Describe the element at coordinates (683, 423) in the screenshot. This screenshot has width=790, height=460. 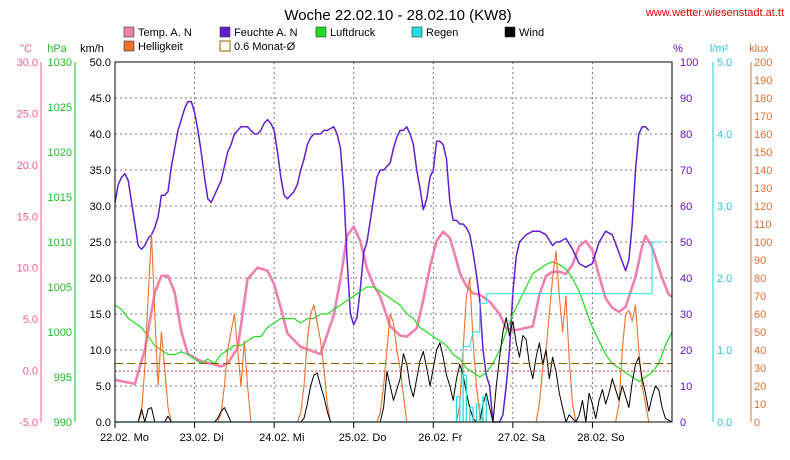
I see `axis-tick-label: 0` at that location.